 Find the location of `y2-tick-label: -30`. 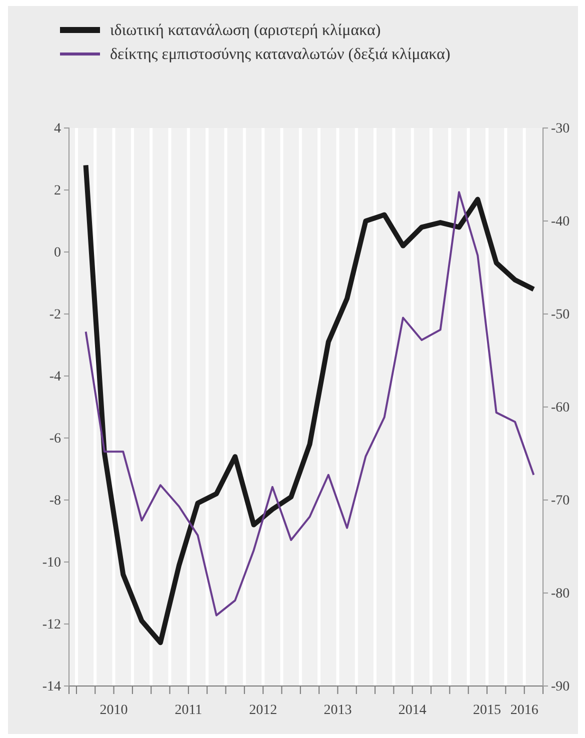

y2-tick-label: -30 is located at coordinates (560, 128).